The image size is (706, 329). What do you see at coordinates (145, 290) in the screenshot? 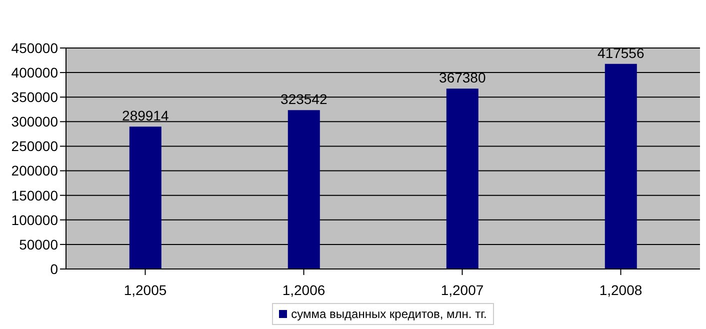
I see `x-tick-label: 1,2005` at bounding box center [145, 290].